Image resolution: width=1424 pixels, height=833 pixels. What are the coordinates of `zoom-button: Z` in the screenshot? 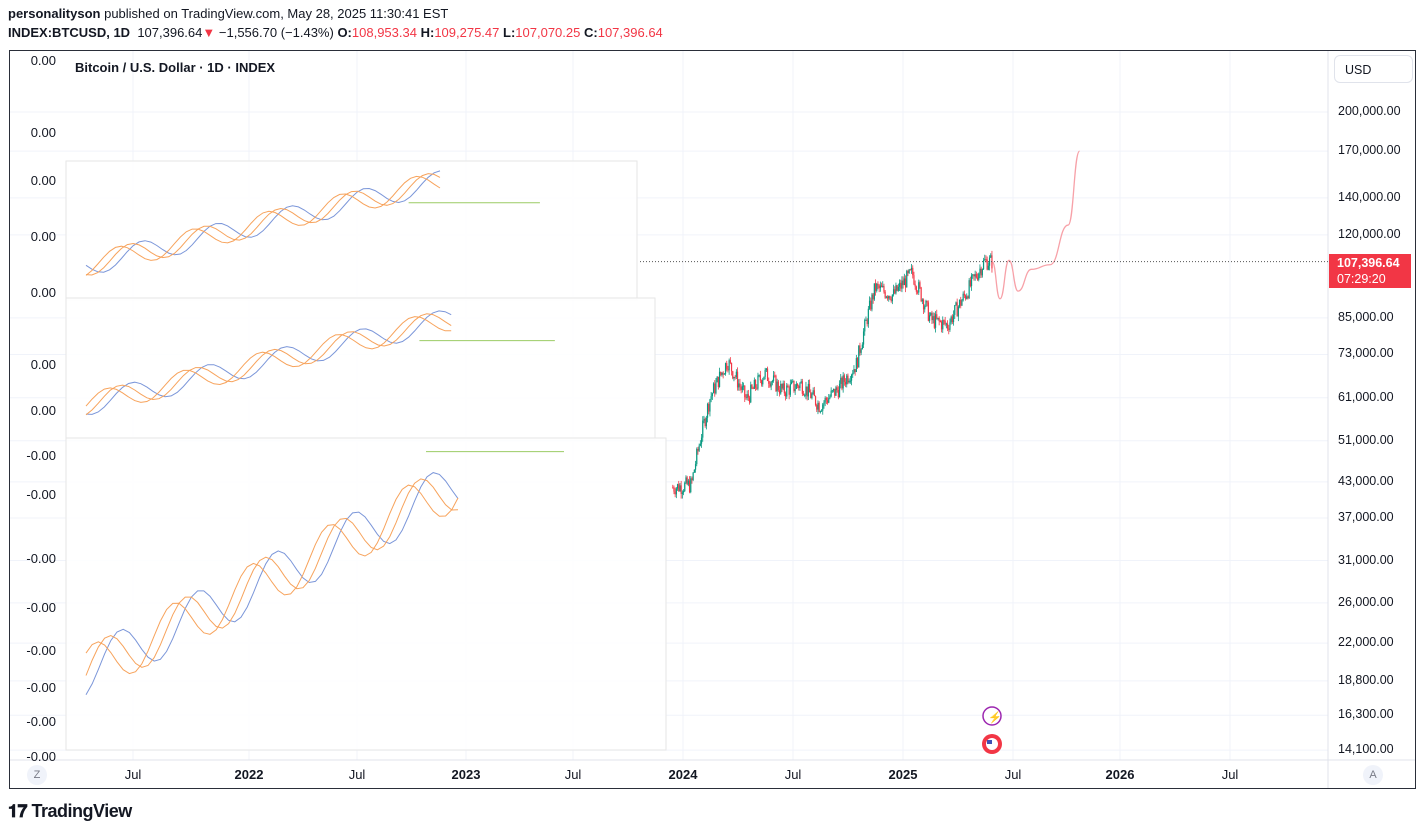 It's located at (37, 775).